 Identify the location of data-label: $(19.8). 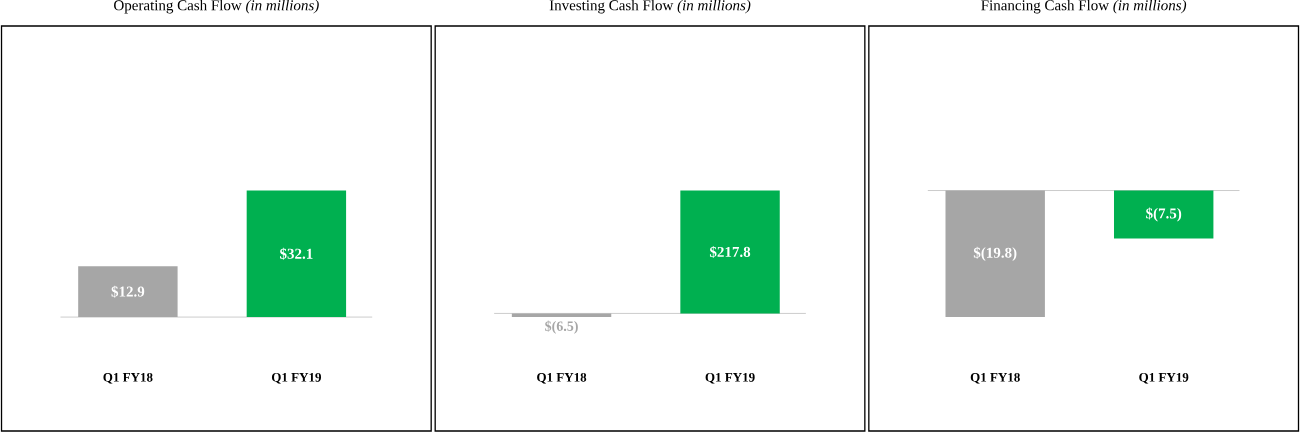
(995, 253).